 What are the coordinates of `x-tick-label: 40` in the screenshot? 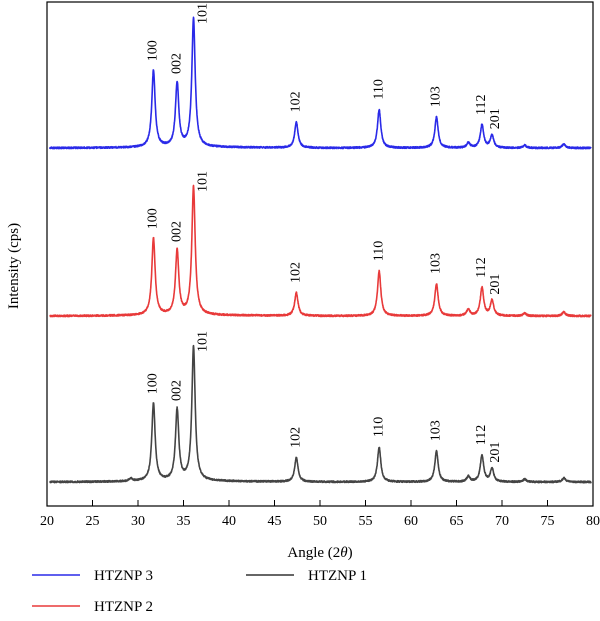 It's located at (229, 521).